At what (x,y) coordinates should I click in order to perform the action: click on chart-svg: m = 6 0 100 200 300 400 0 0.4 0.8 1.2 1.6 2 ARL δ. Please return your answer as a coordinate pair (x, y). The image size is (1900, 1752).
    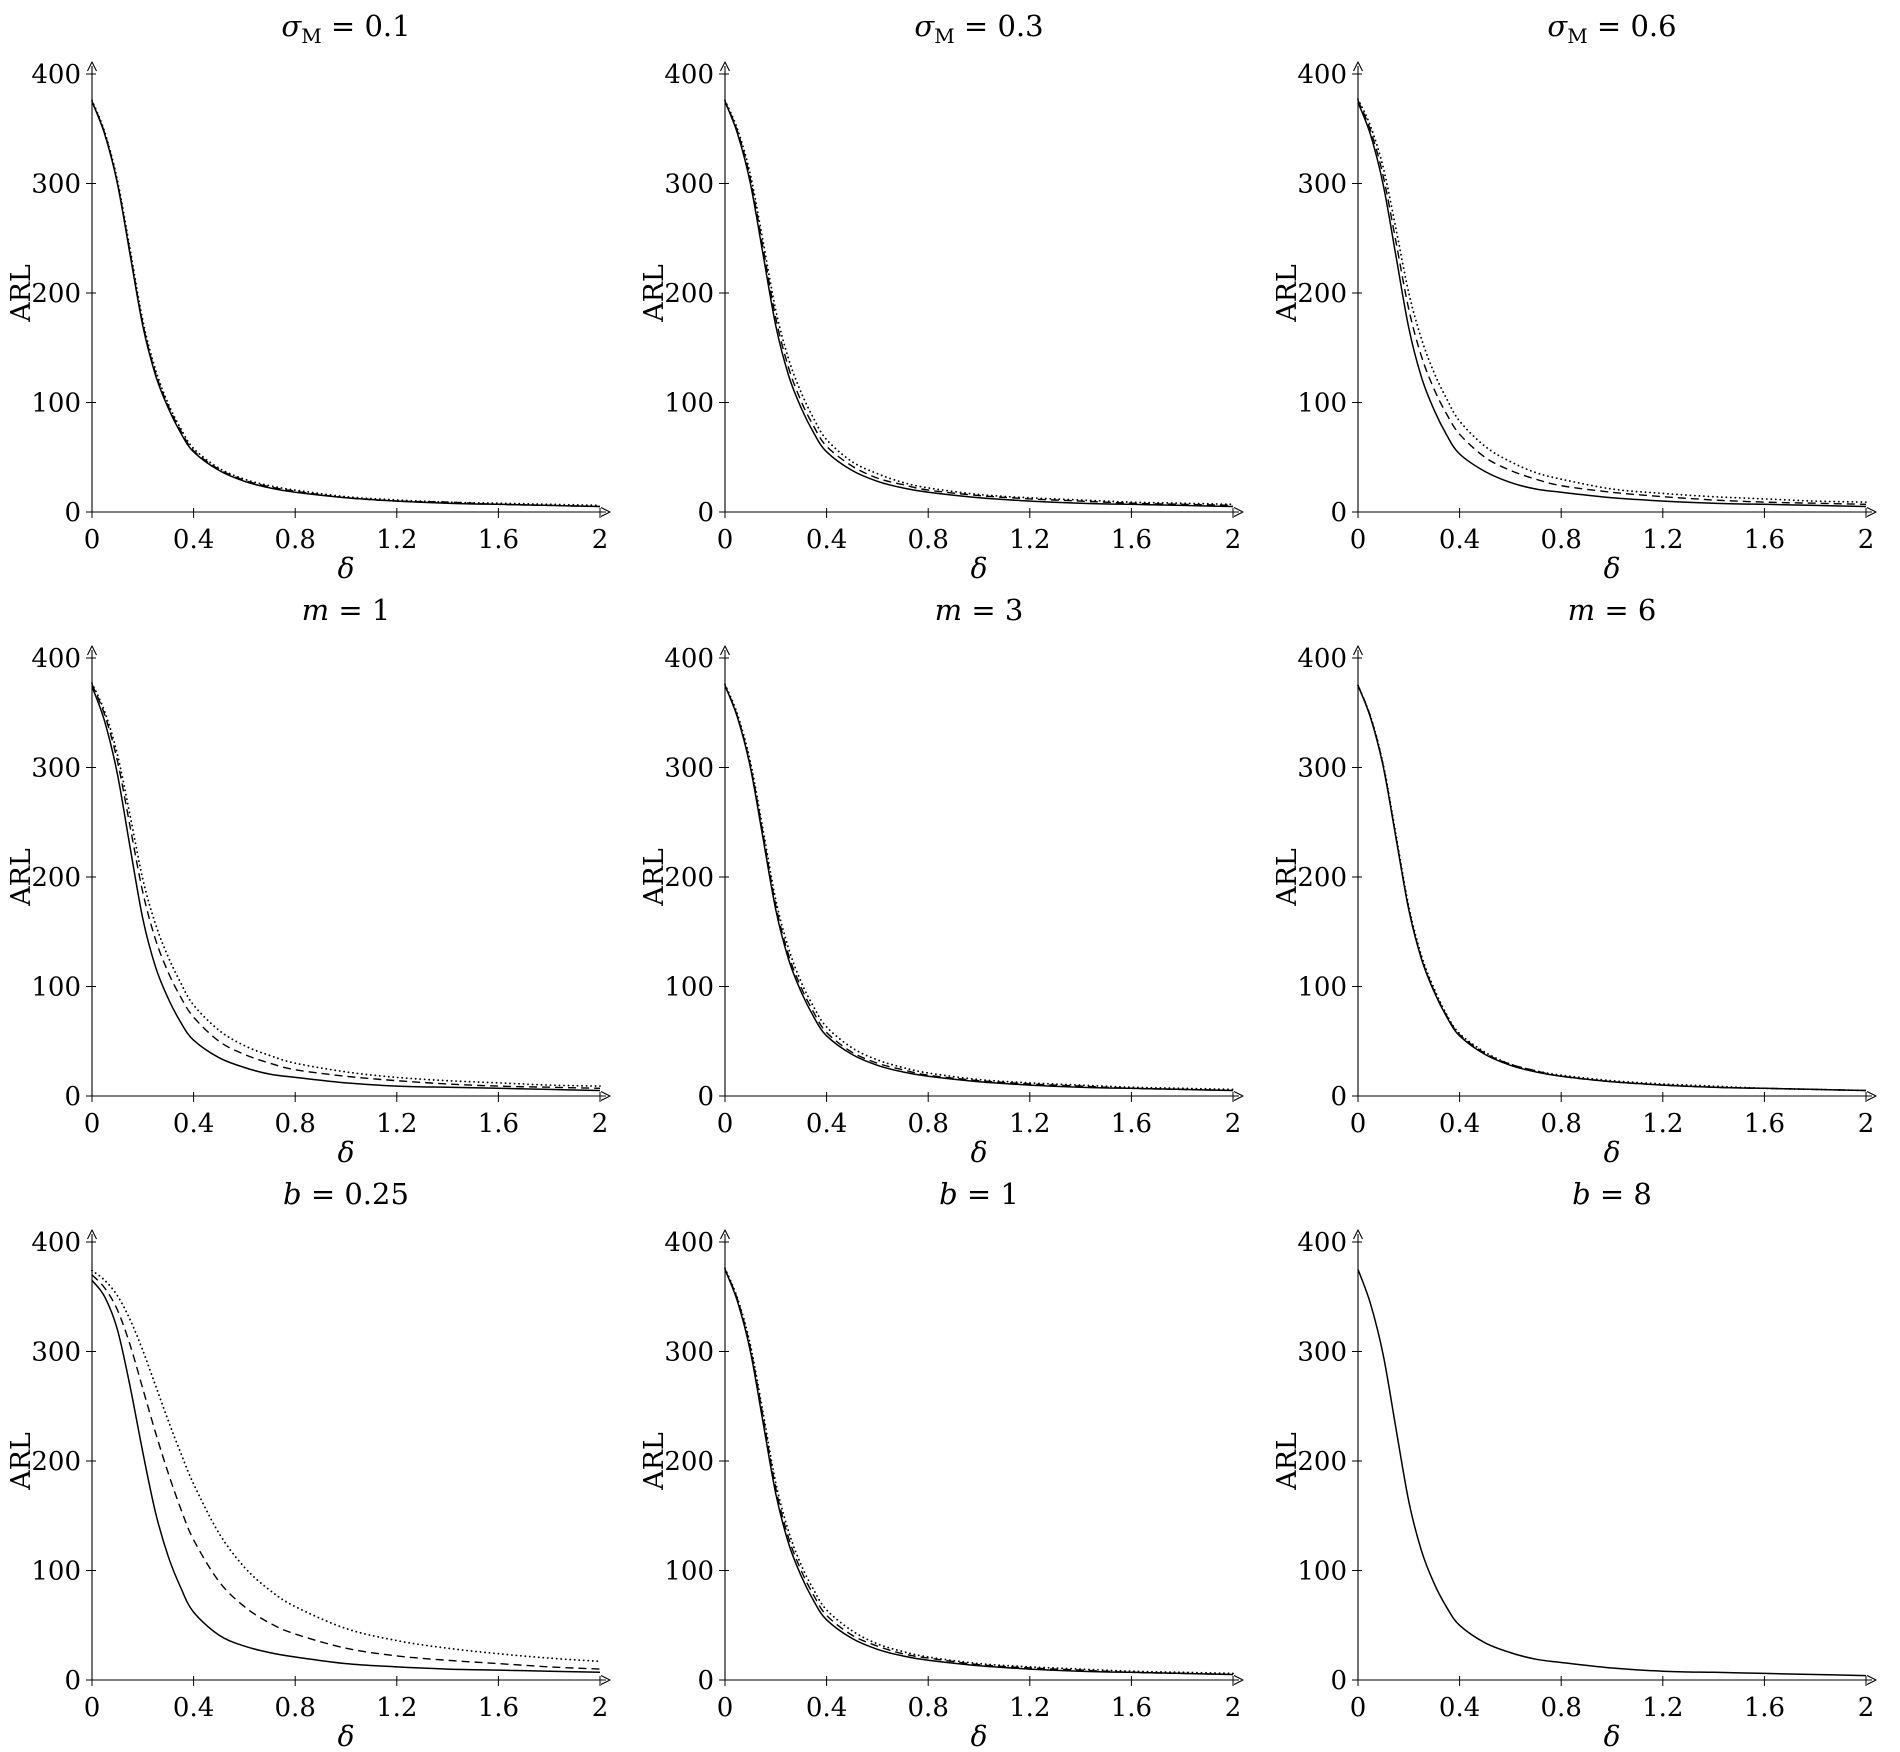
    Looking at the image, I should click on (1574, 880).